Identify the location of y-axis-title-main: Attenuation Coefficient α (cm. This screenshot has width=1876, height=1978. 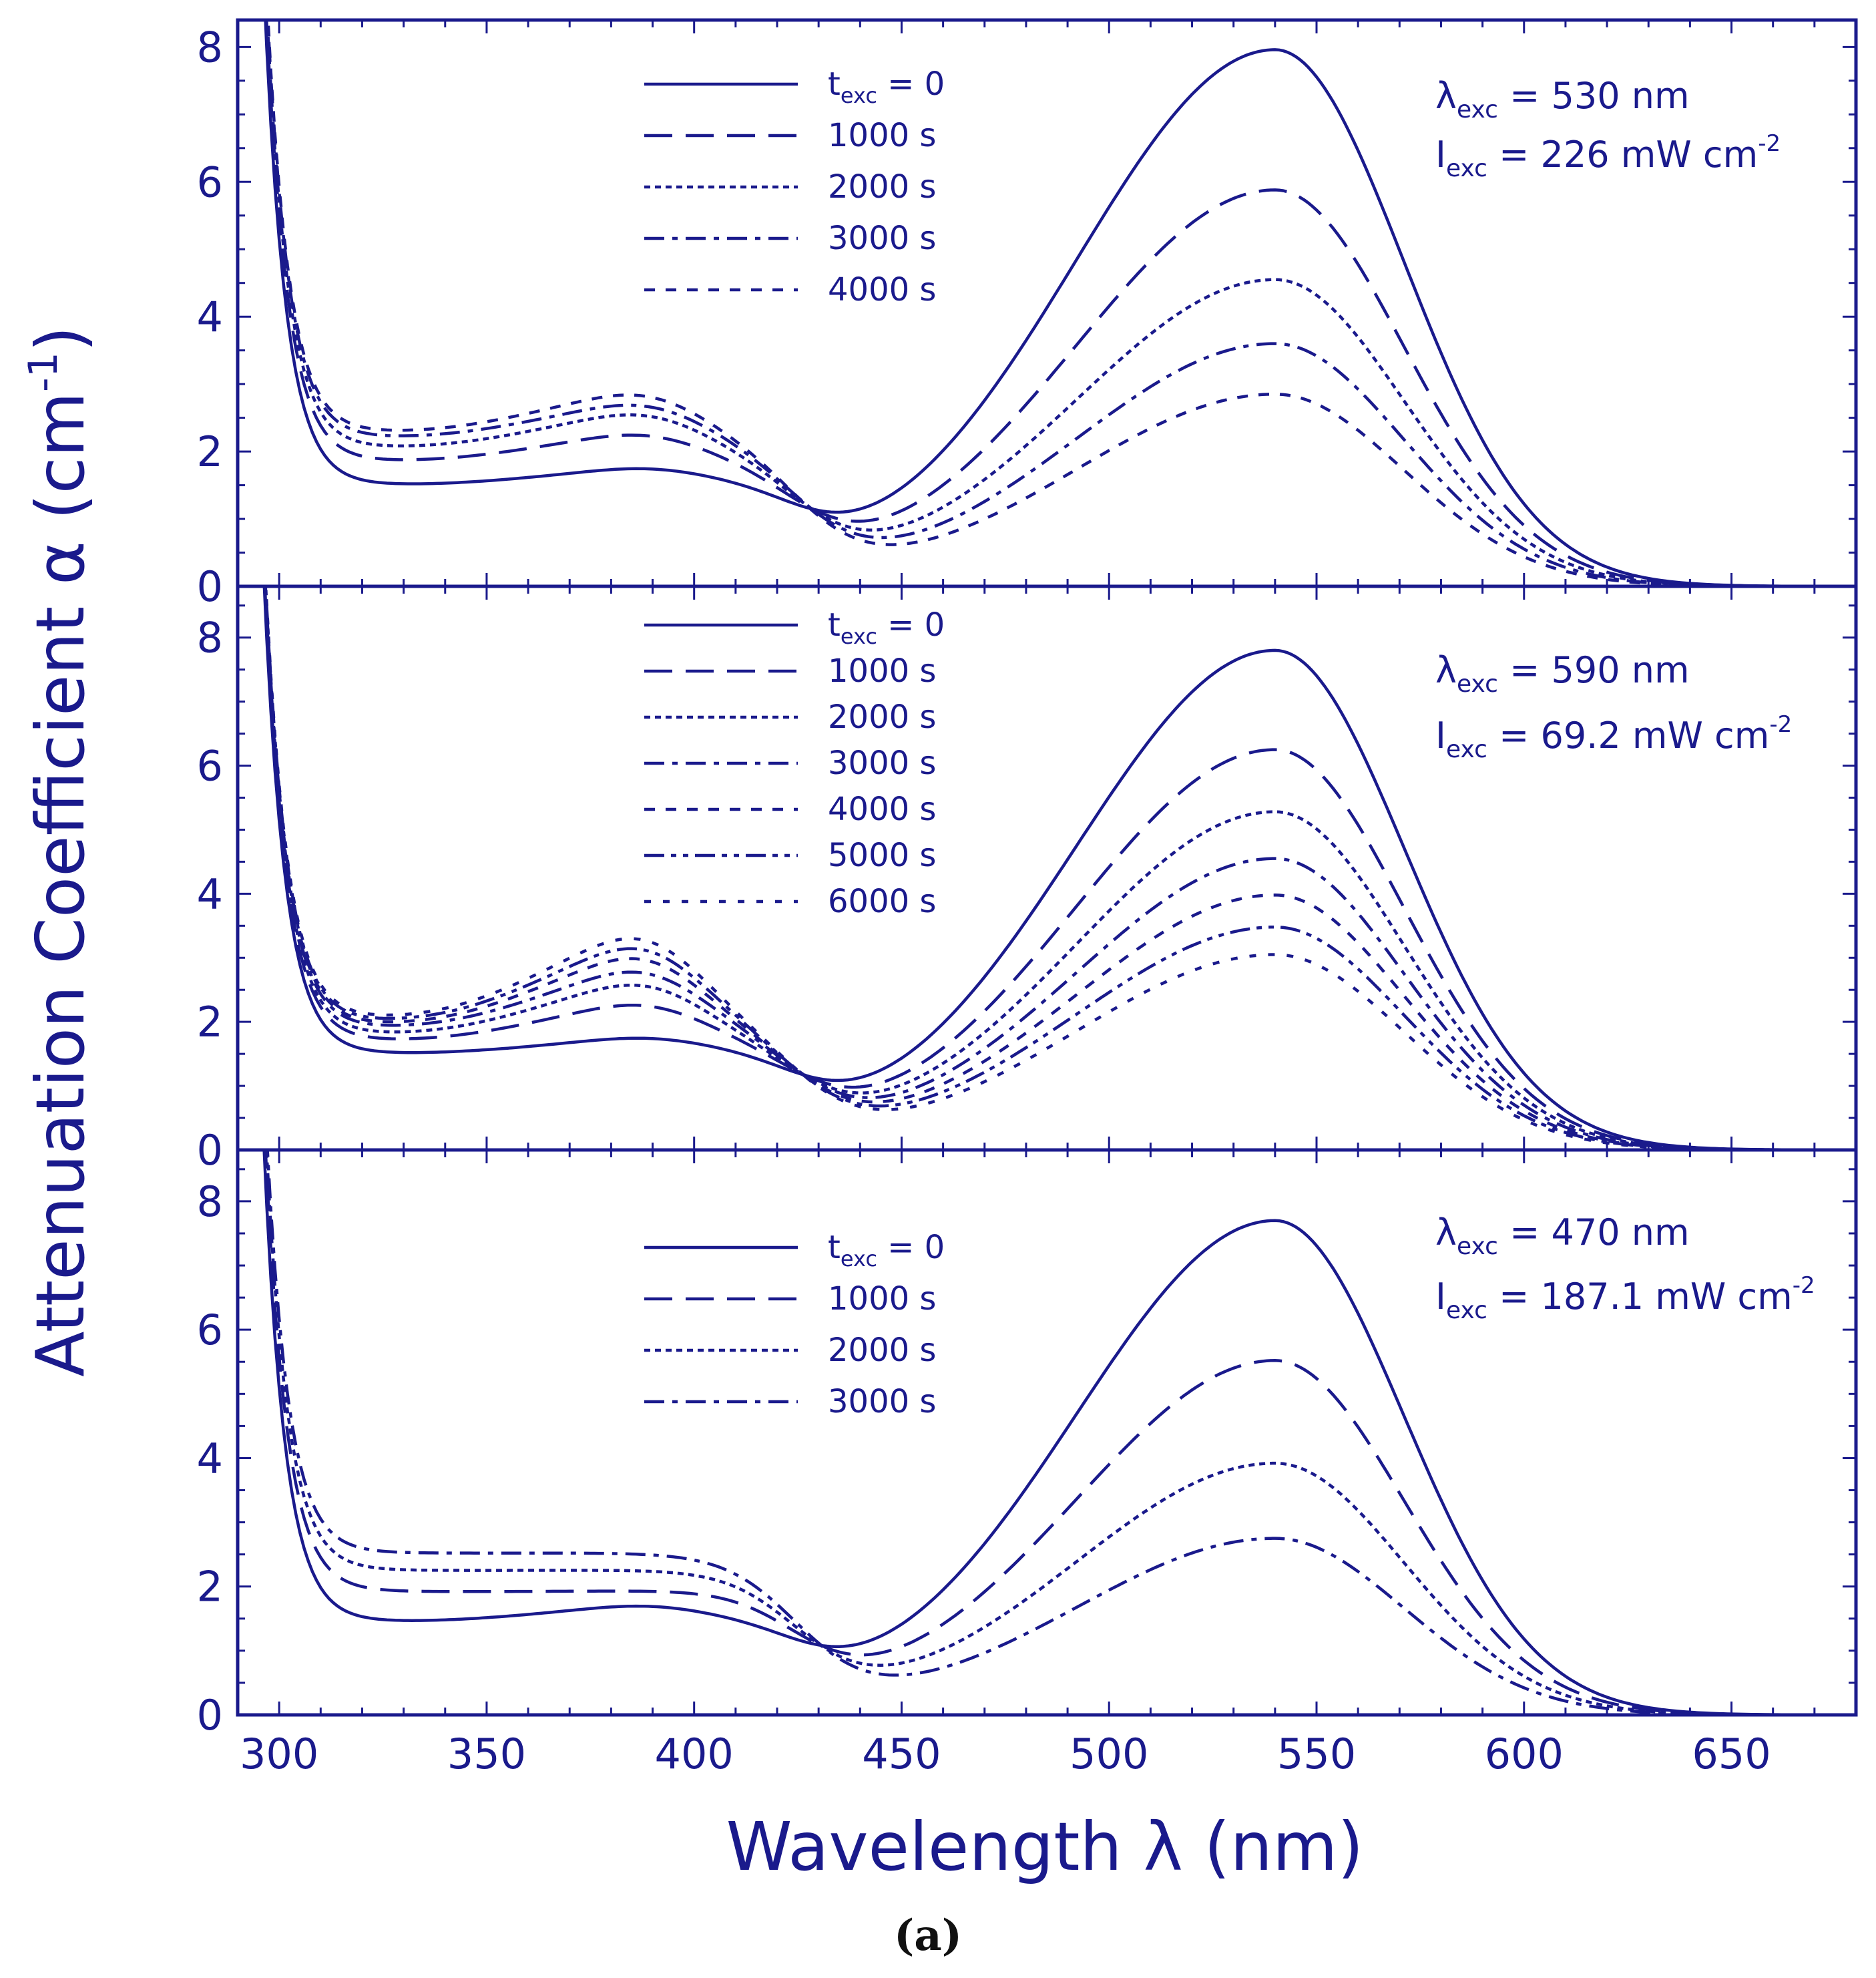
(60, 884).